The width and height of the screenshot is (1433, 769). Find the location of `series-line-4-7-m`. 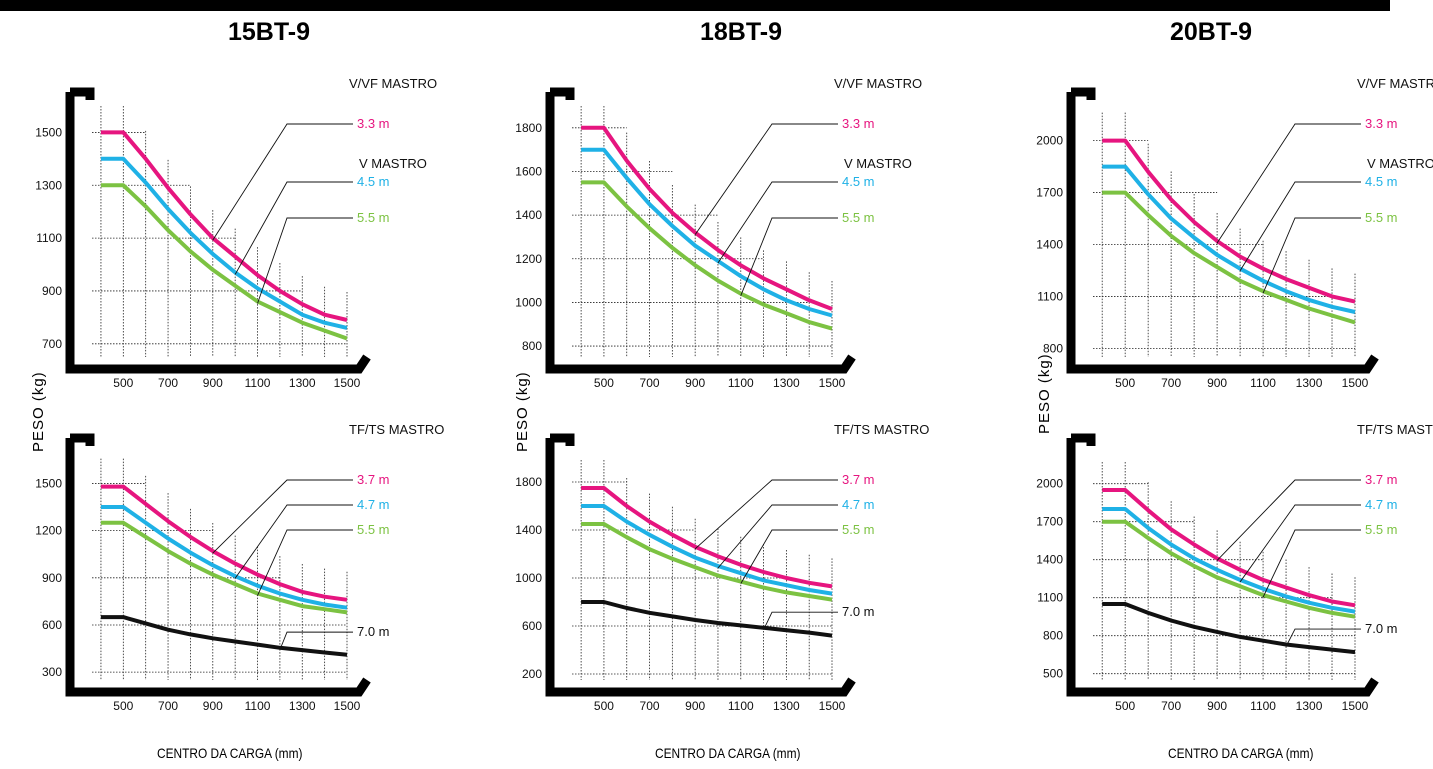

series-line-4-7-m is located at coordinates (1229, 560).